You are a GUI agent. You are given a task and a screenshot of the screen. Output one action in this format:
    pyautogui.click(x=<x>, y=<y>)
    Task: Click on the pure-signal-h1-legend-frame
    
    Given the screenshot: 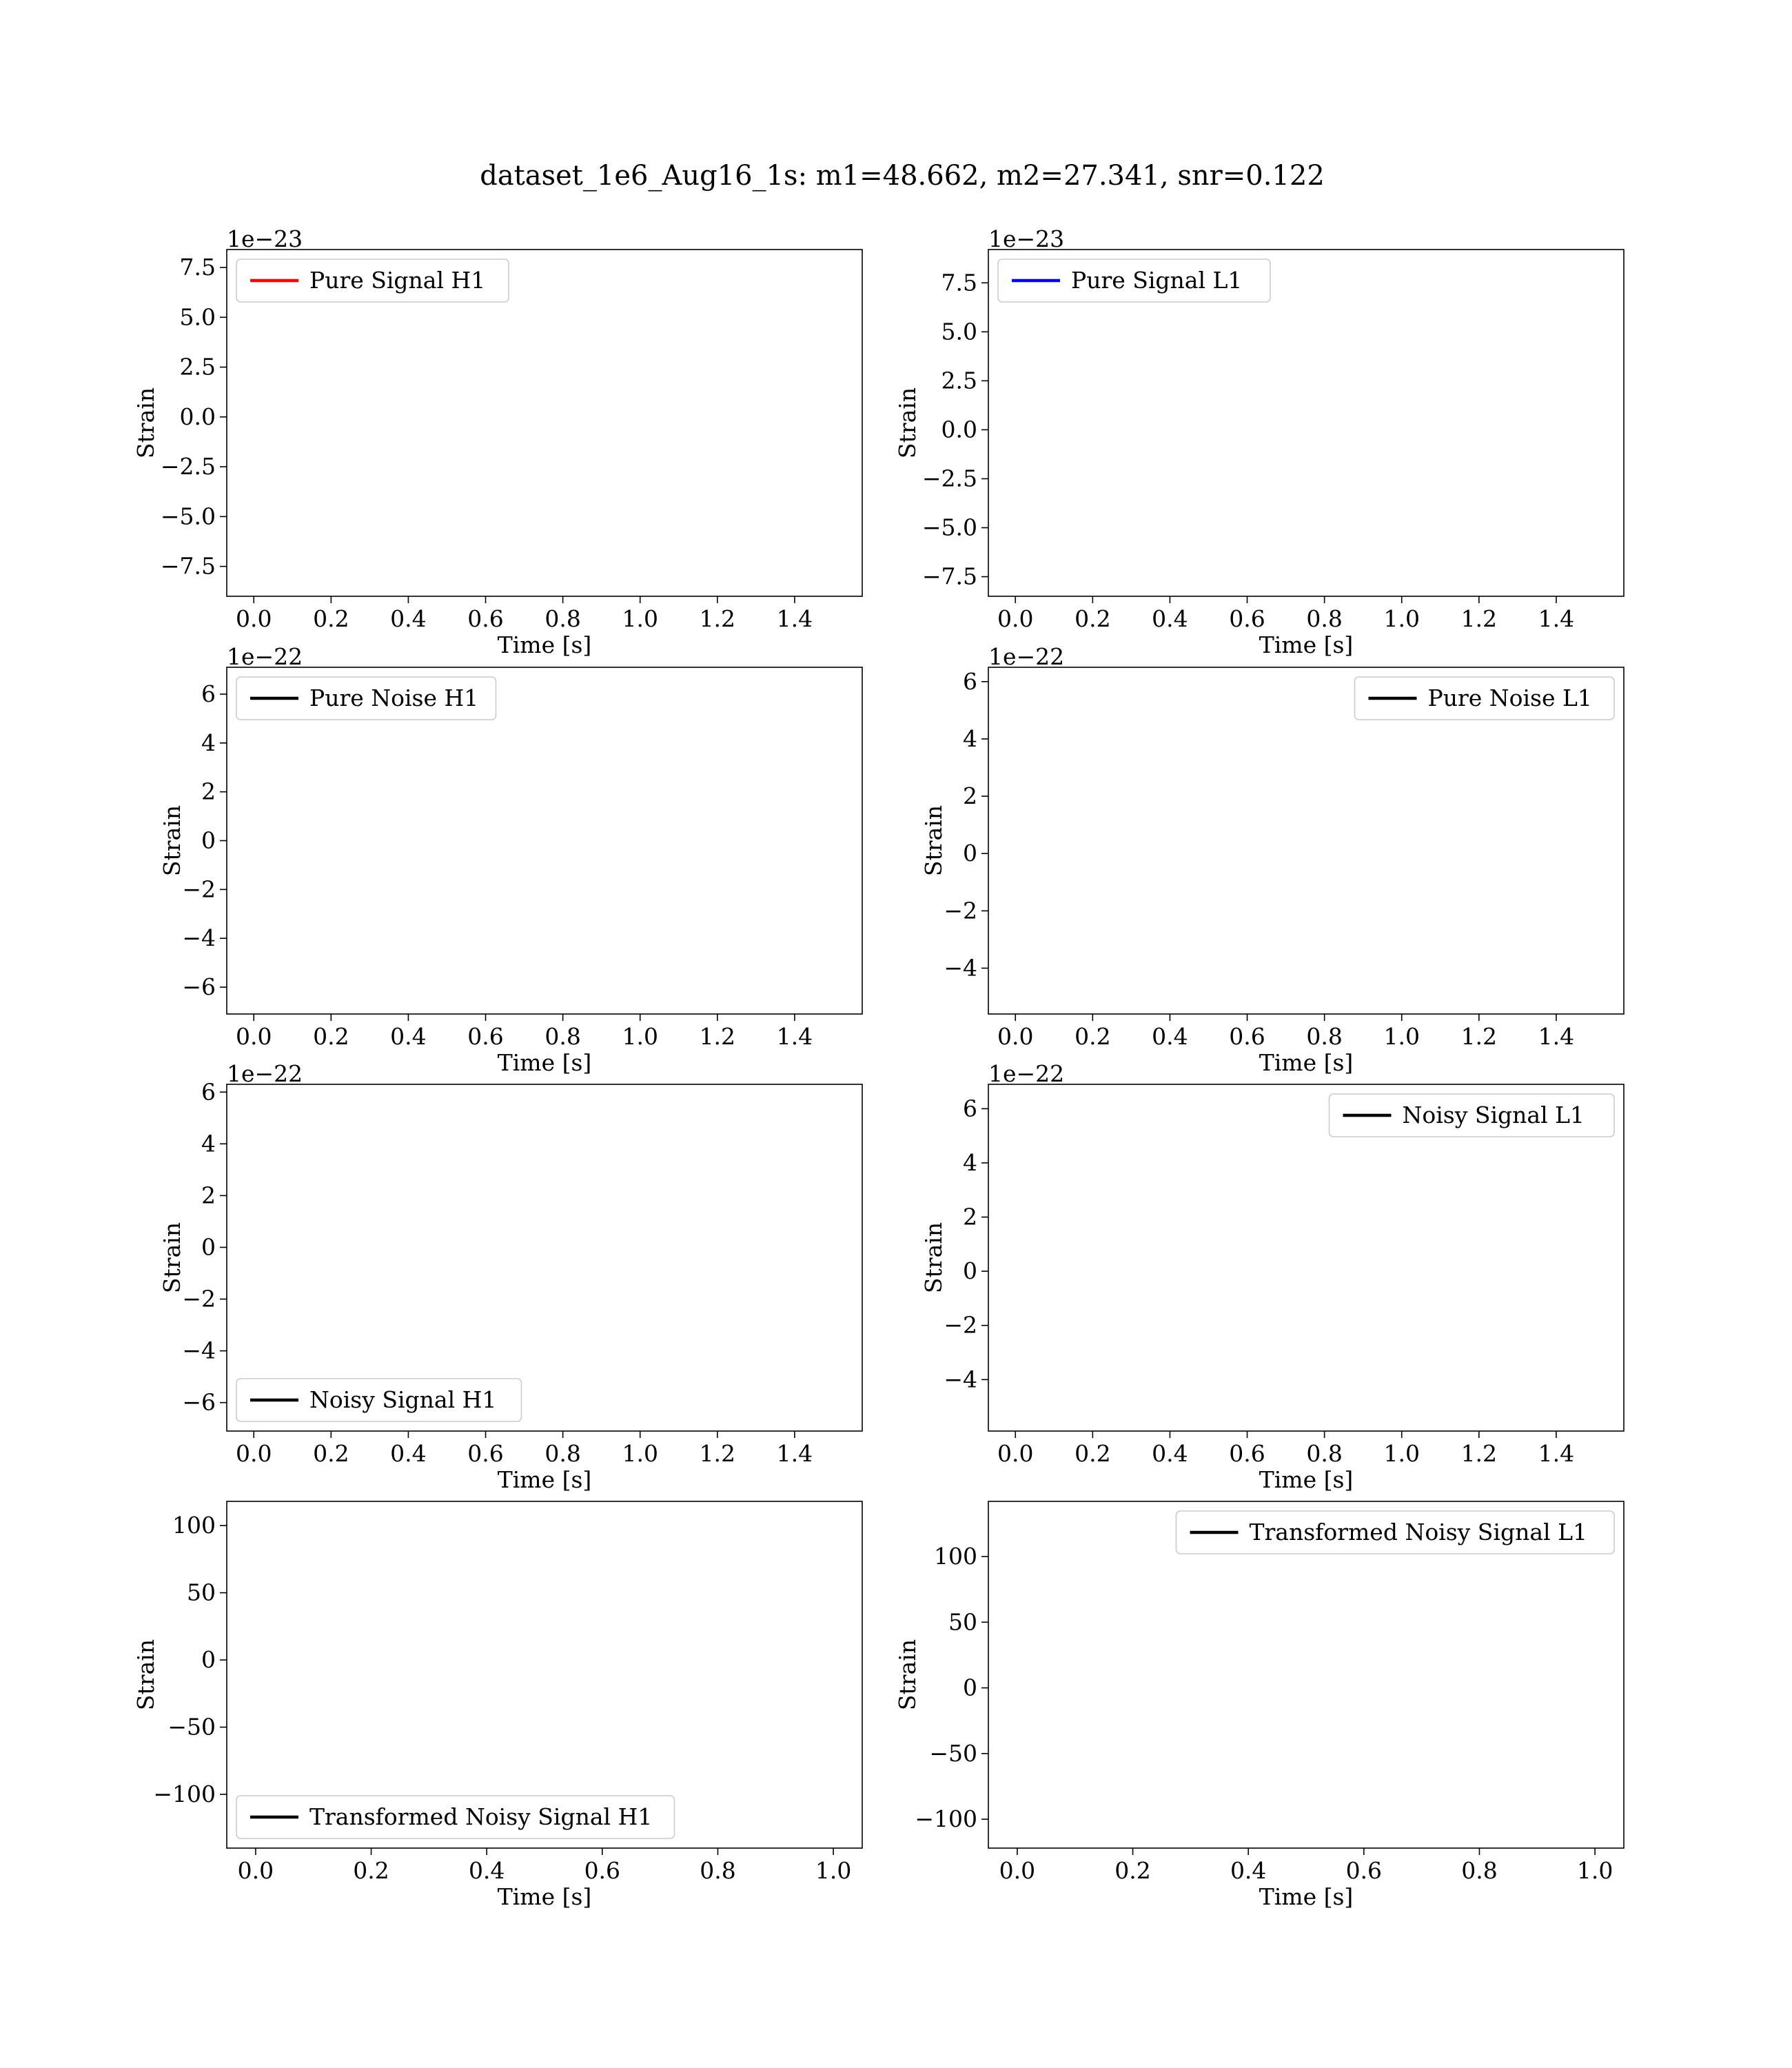 What is the action you would take?
    pyautogui.click(x=372, y=280)
    